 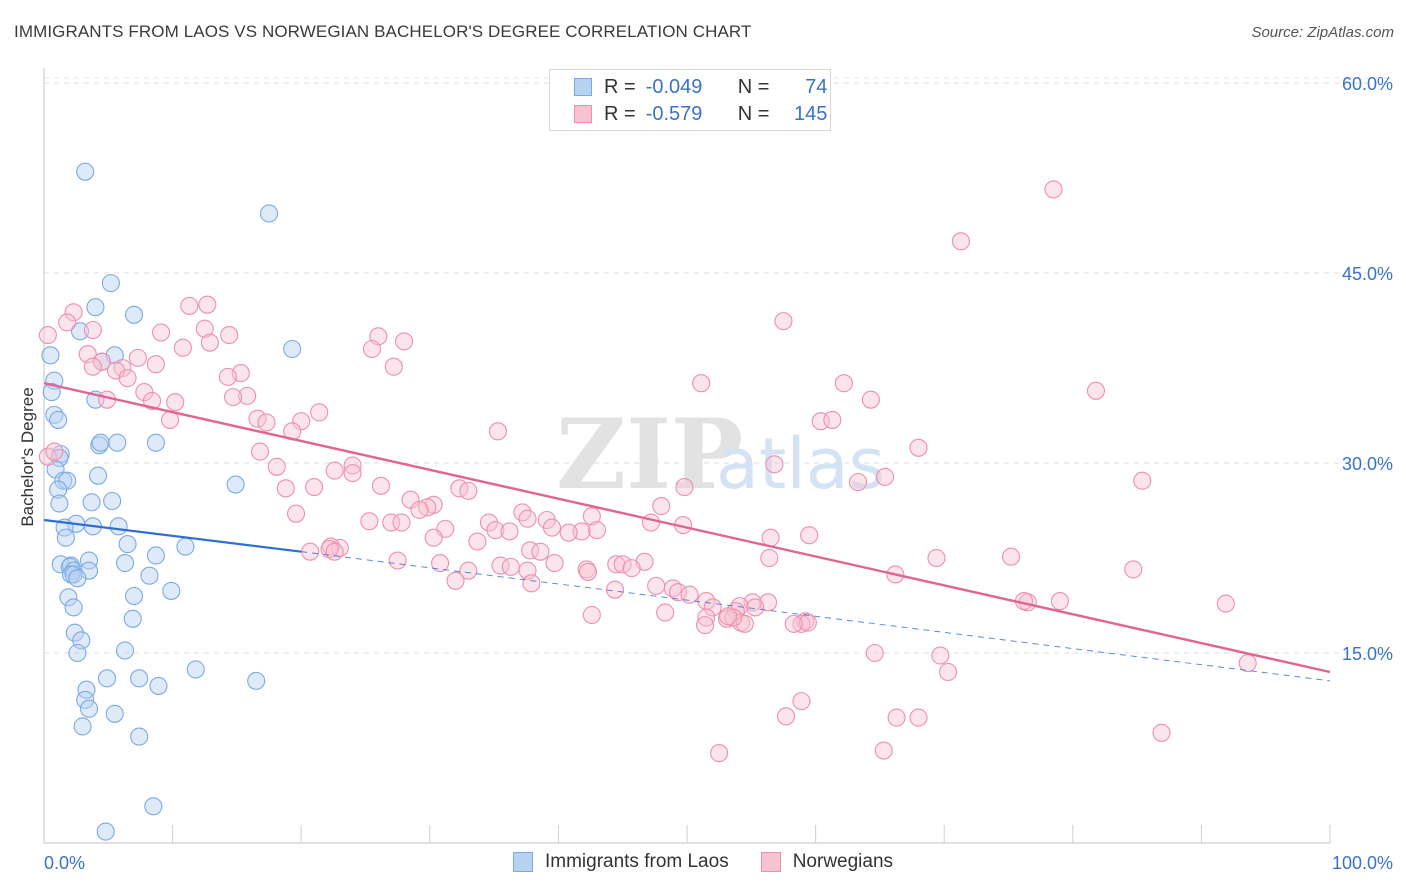 I want to click on legend-n-value: 145, so click(x=811, y=113).